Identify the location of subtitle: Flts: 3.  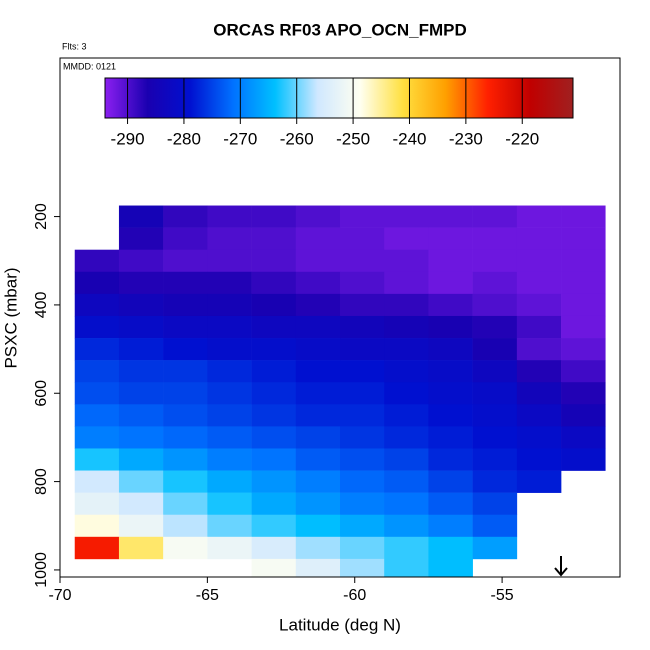
(74, 46).